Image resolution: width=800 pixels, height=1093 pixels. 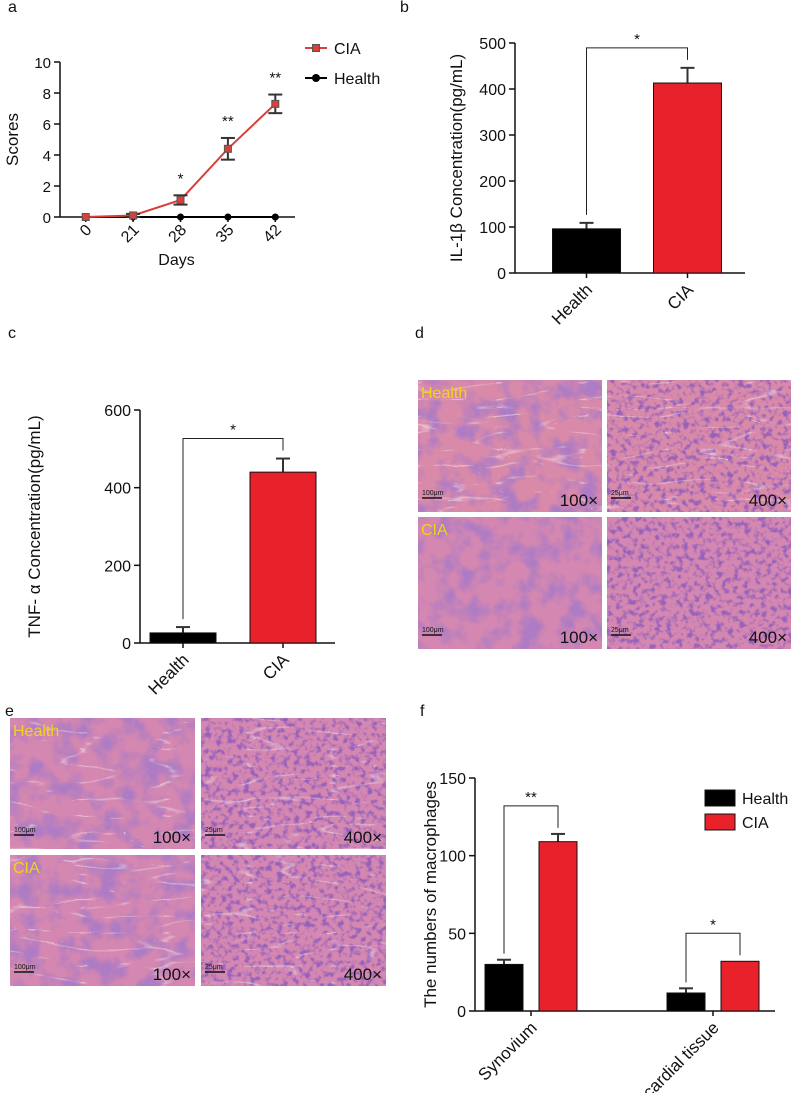 What do you see at coordinates (507, 1051) in the screenshot?
I see `x-tick-label: Synovium` at bounding box center [507, 1051].